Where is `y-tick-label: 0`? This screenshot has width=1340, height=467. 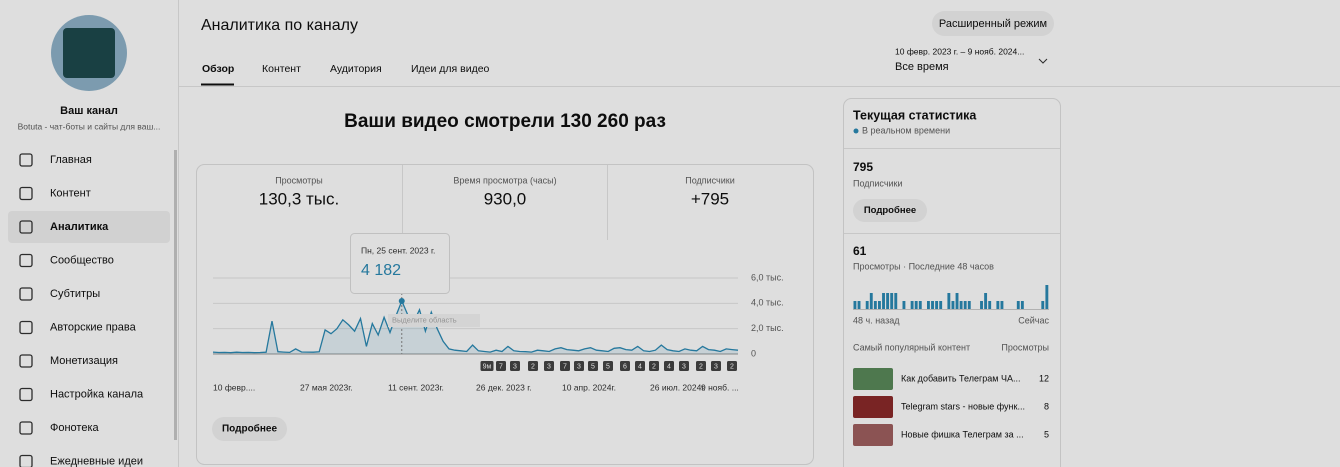
y-tick-label: 0 is located at coordinates (753, 353).